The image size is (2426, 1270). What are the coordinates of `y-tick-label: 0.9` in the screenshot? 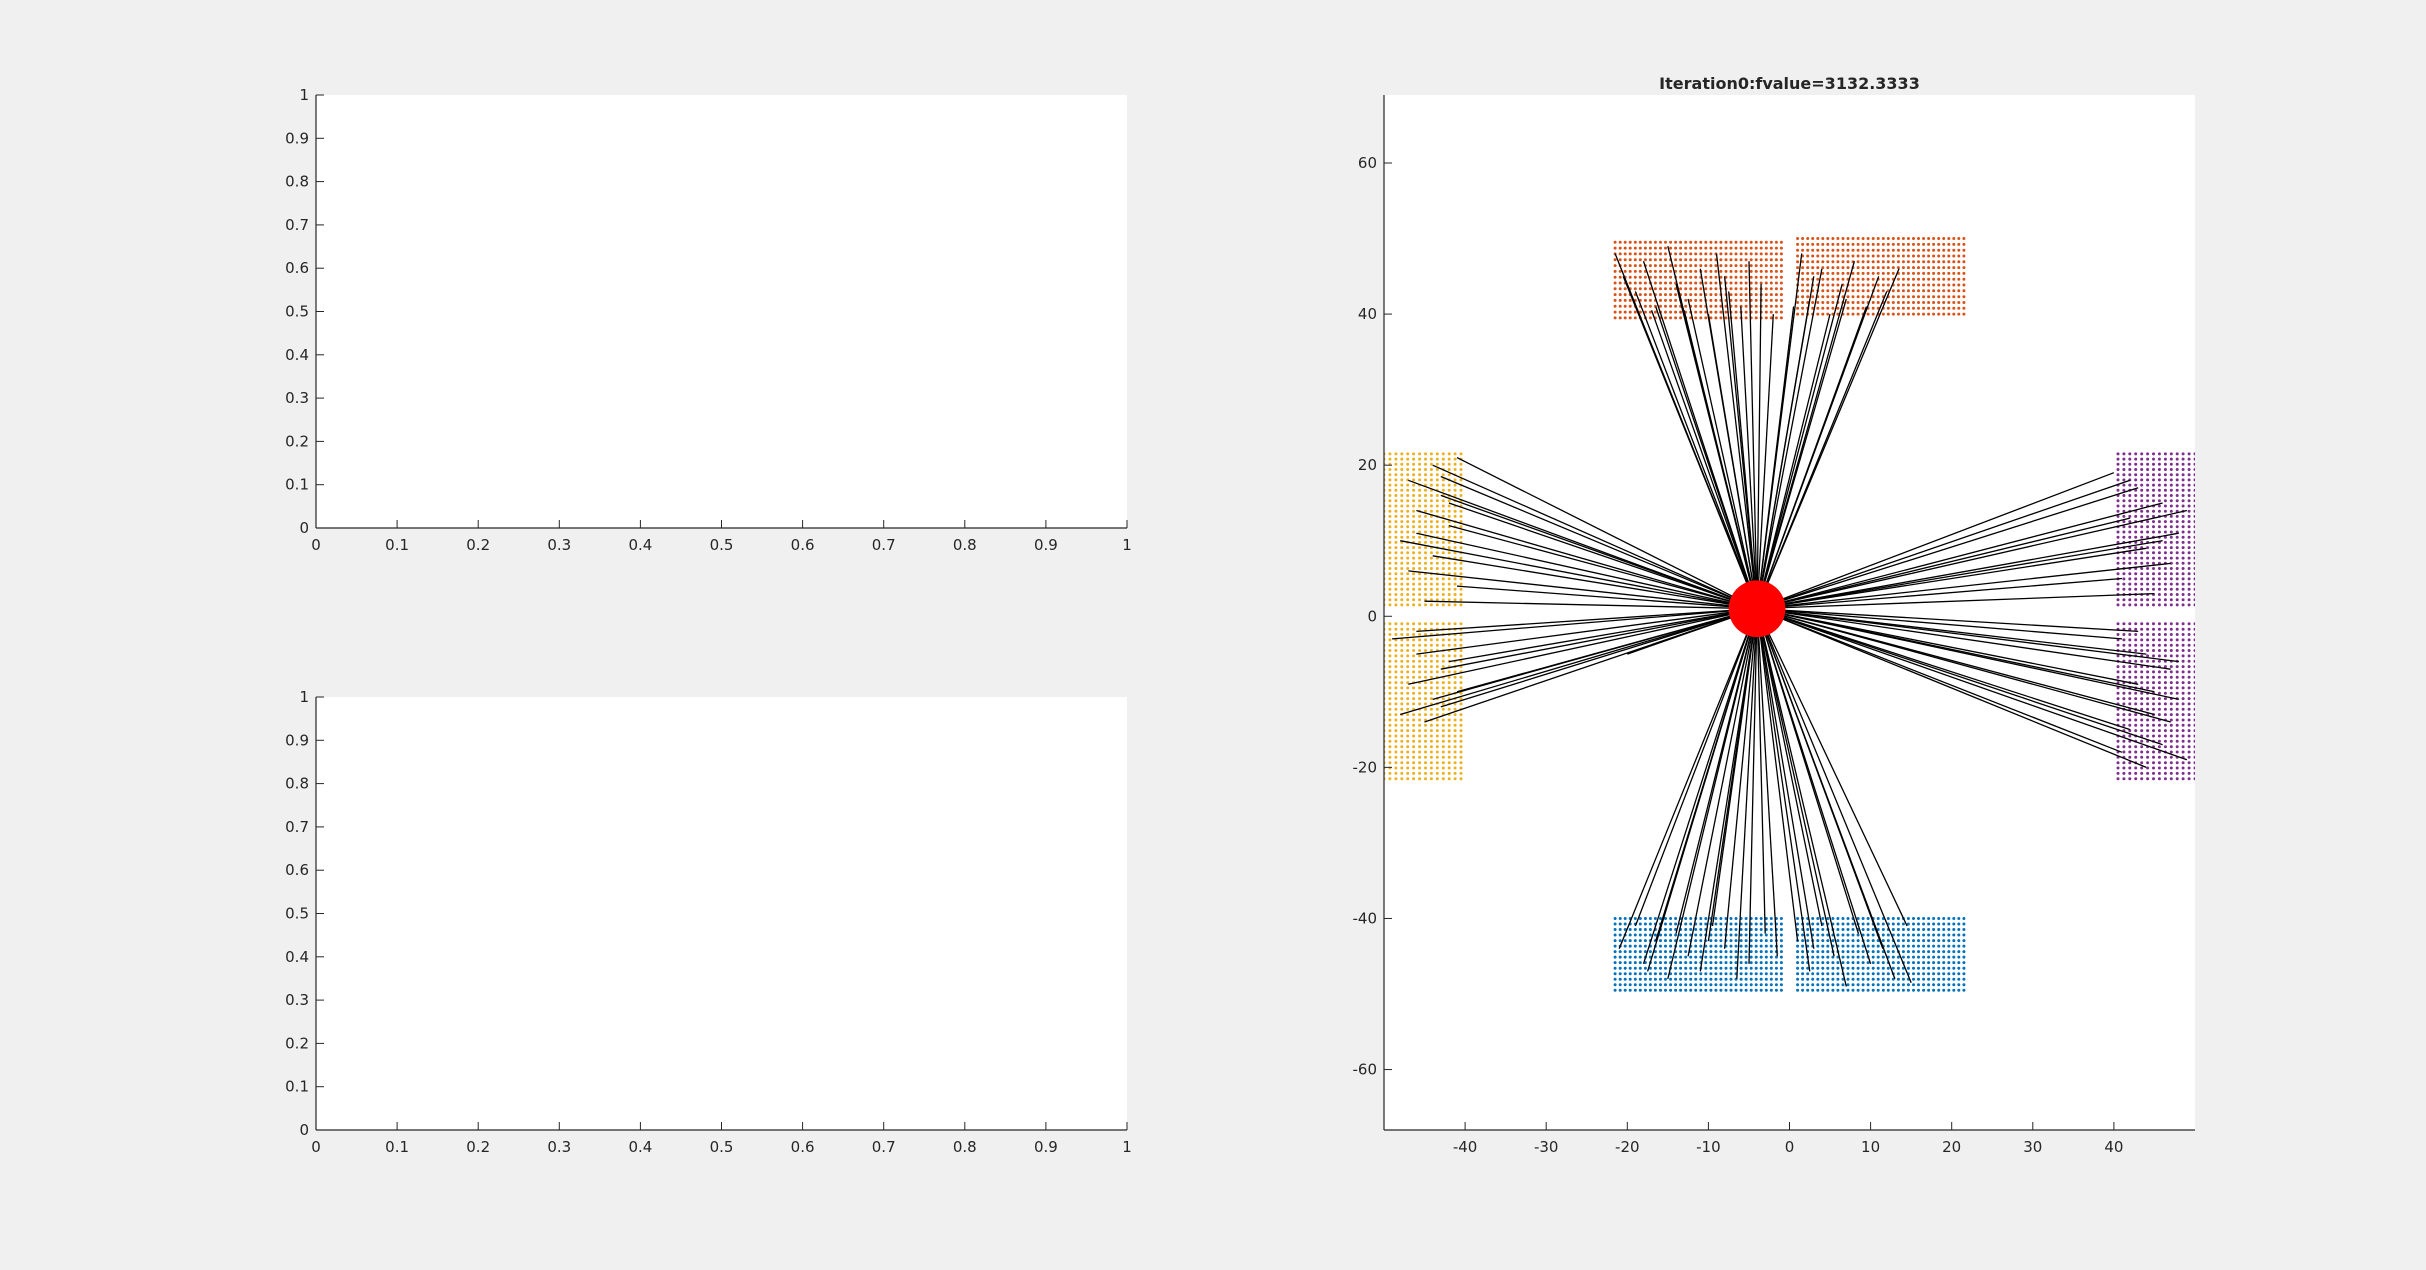 It's located at (297, 138).